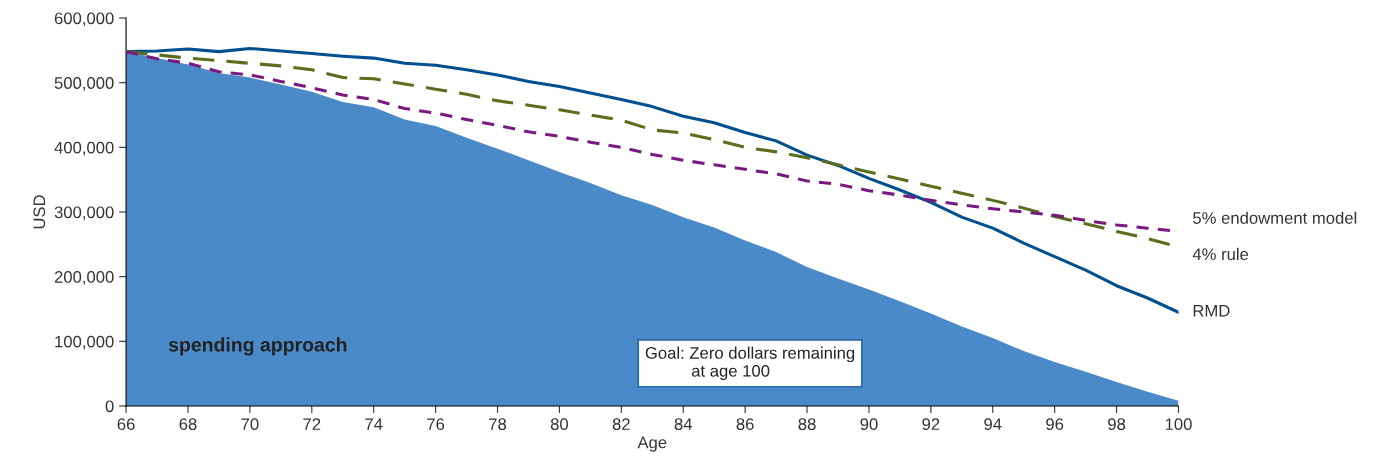 This screenshot has height=468, width=1393. Describe the element at coordinates (84, 342) in the screenshot. I see `y-tick-label: 100,000` at that location.